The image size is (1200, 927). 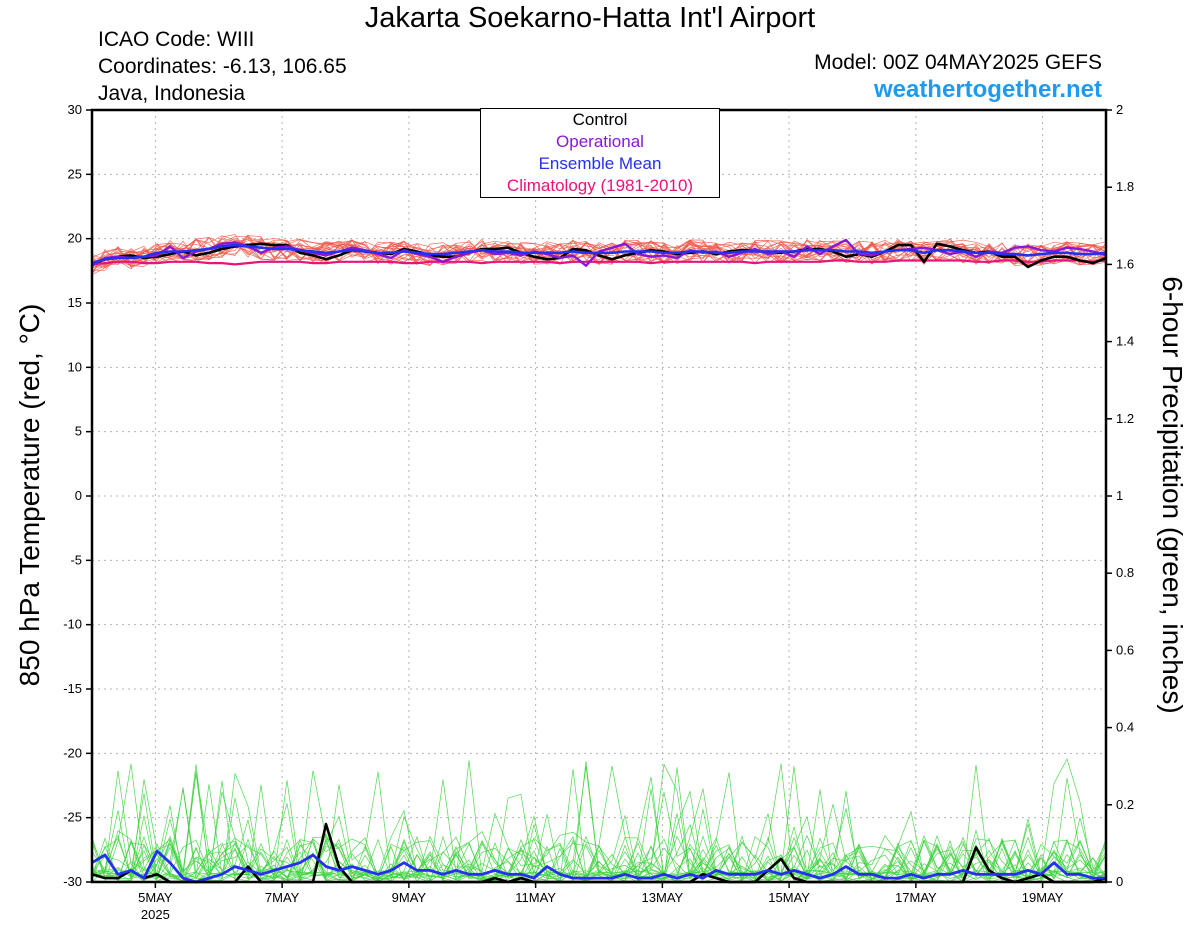 I want to click on y-left-tick-label: -25, so click(x=72, y=817).